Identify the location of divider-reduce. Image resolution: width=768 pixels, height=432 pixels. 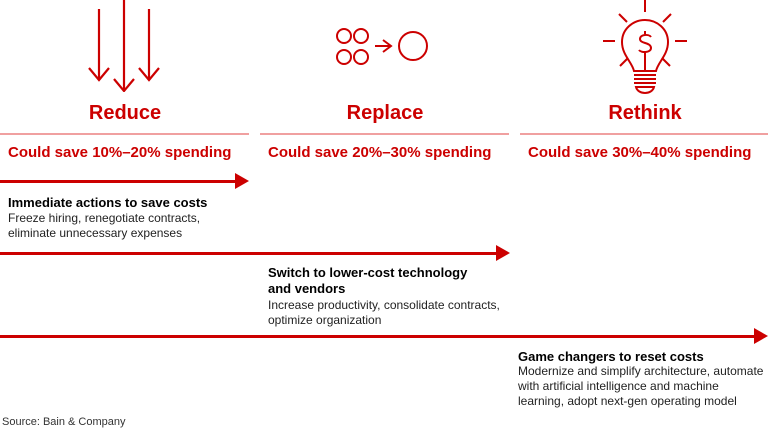
(124, 134).